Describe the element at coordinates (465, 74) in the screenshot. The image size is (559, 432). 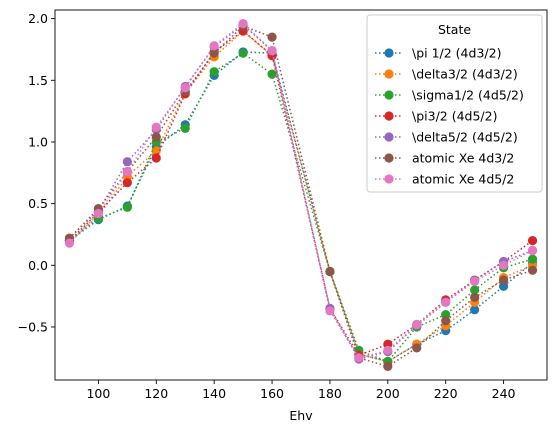
I see `legend-label-1: \delta3/2 (4d3/2)` at that location.